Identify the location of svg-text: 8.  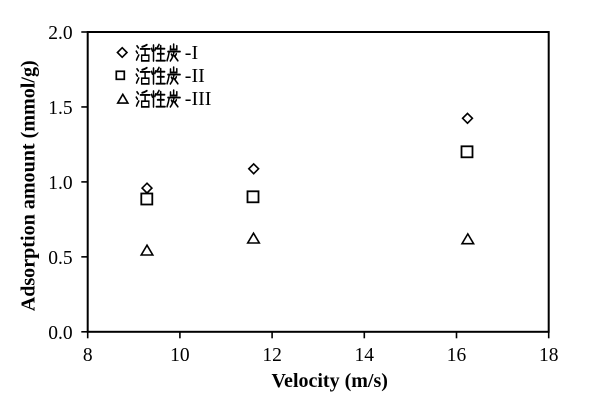
(88, 355).